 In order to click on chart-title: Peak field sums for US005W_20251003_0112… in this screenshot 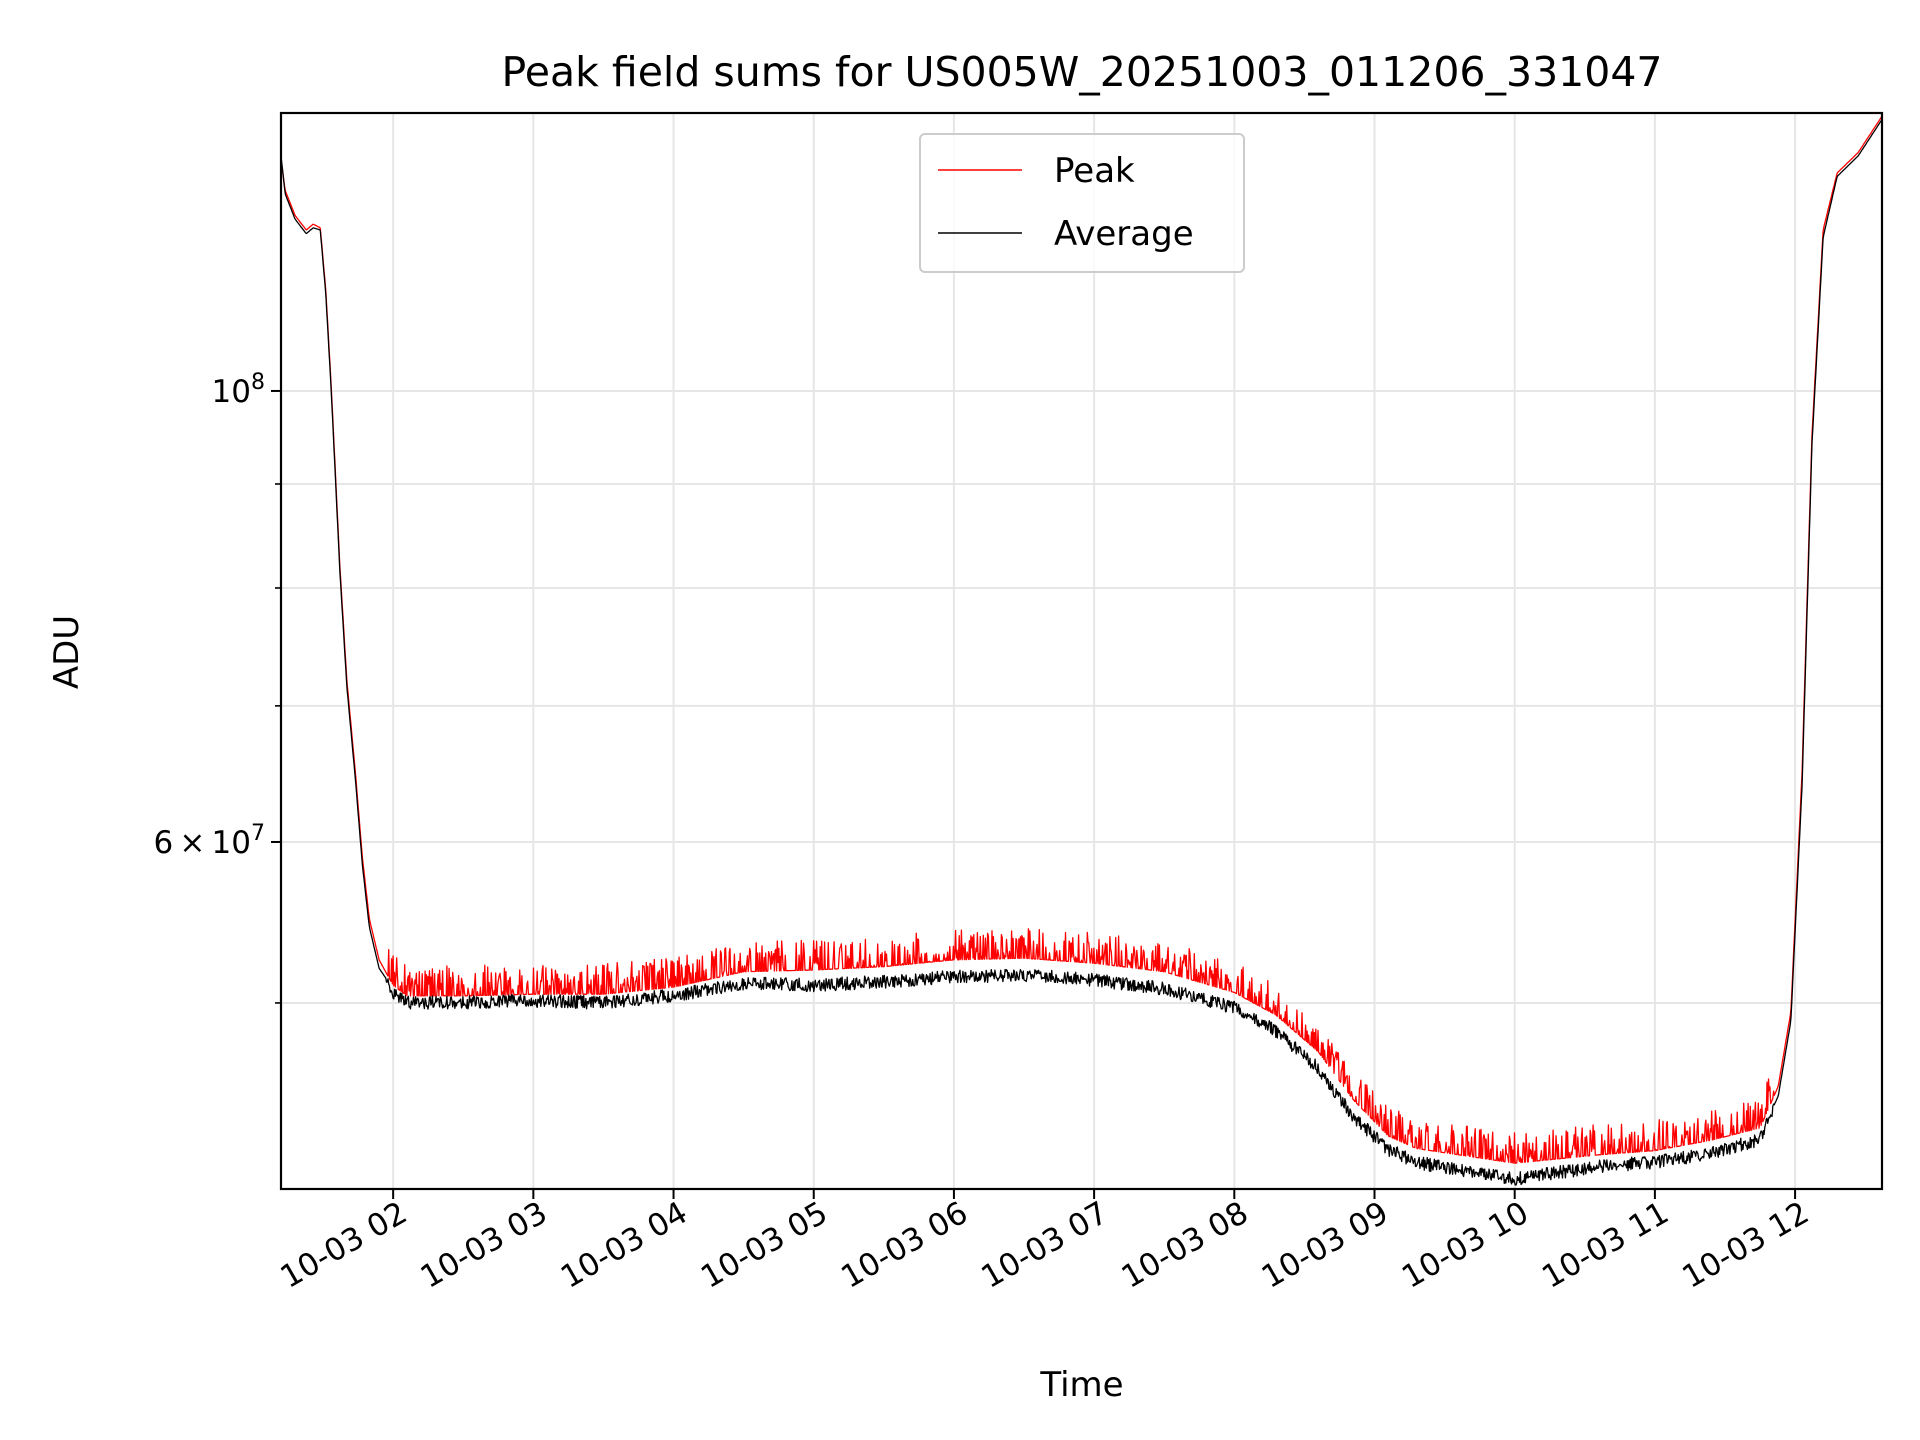, I will do `click(1081, 72)`.